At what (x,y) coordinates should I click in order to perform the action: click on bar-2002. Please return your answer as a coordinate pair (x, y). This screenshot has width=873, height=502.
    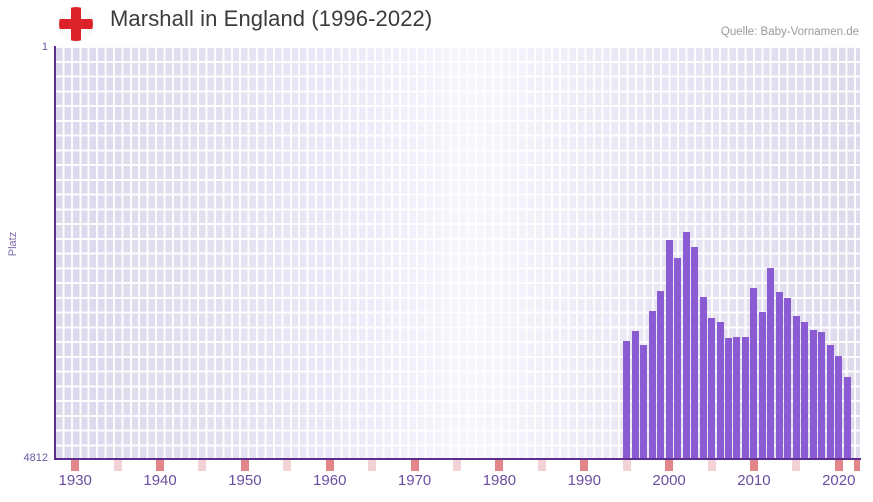
    Looking at the image, I should click on (686, 345).